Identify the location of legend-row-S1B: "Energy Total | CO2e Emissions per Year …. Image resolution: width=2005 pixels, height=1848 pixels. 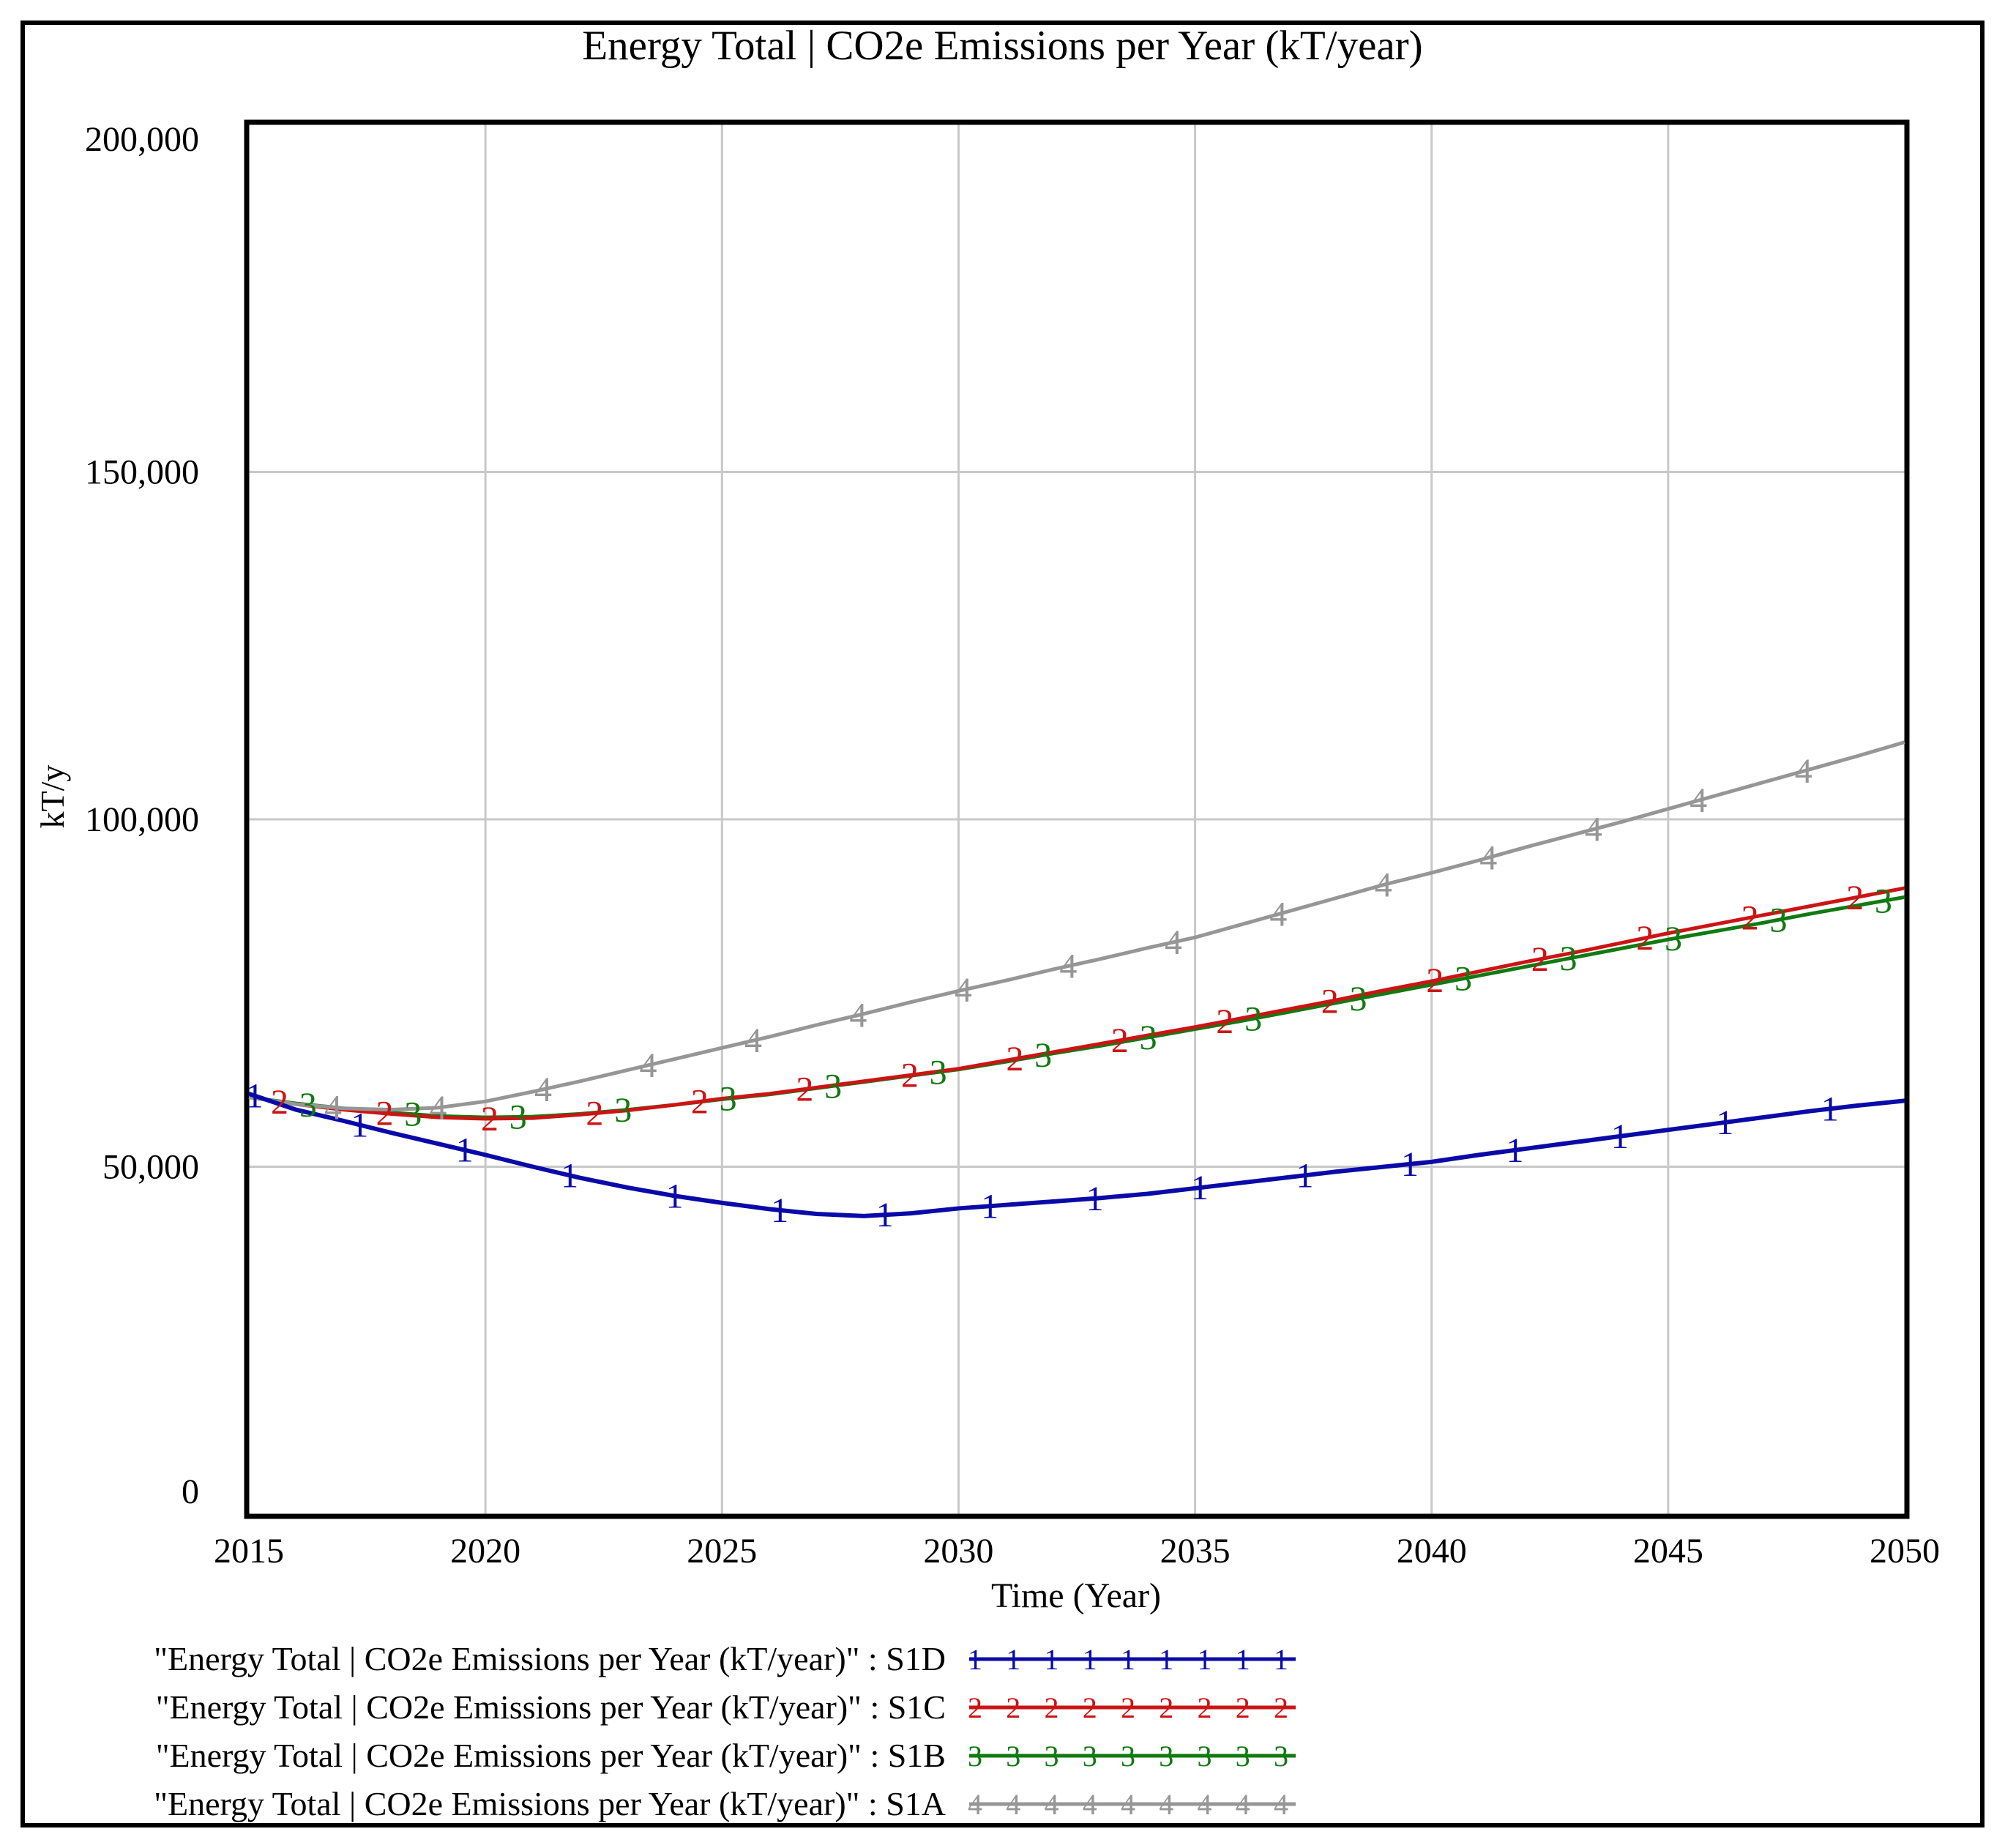
(1002, 1756).